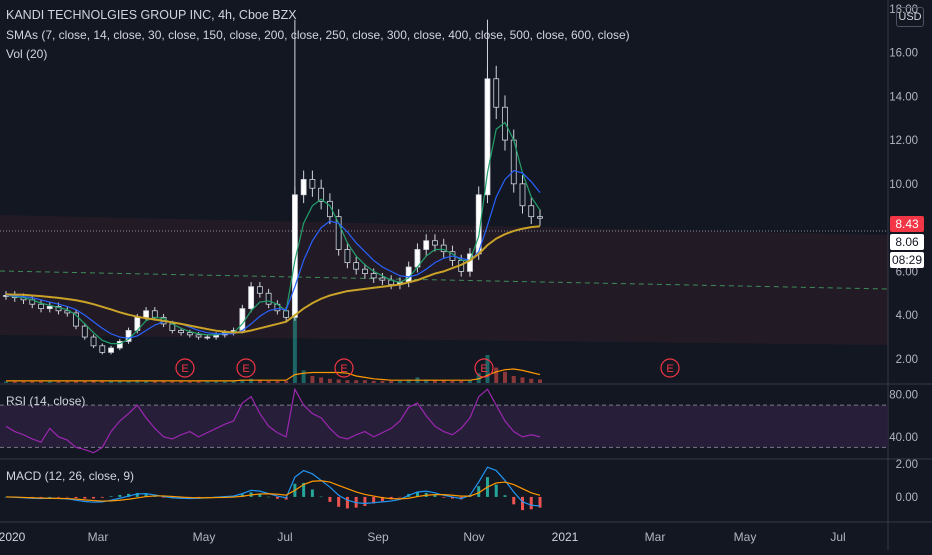  What do you see at coordinates (907, 316) in the screenshot?
I see `price-tick-label: 4.00` at bounding box center [907, 316].